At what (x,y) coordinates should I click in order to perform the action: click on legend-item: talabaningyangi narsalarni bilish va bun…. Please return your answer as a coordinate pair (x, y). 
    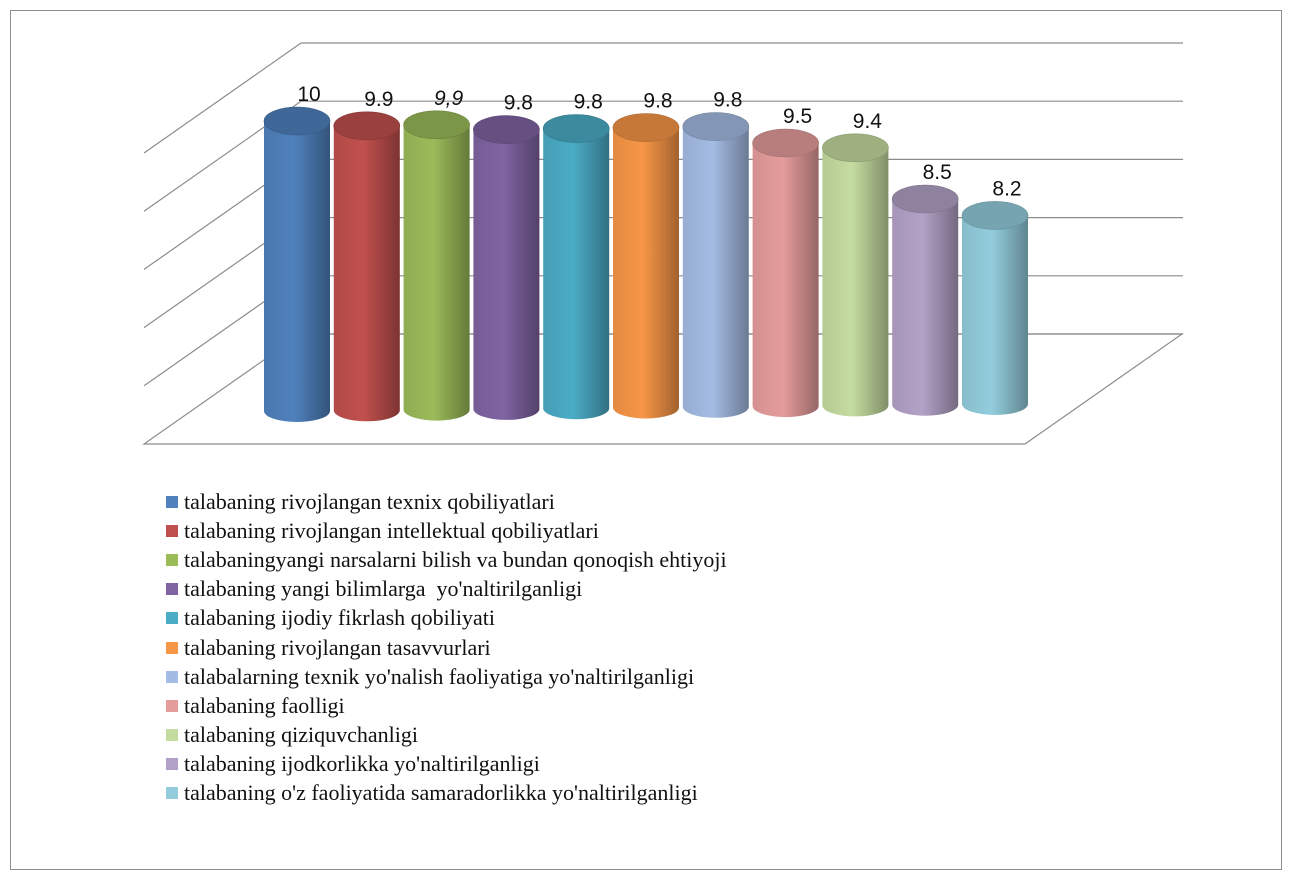
    Looking at the image, I should click on (446, 559).